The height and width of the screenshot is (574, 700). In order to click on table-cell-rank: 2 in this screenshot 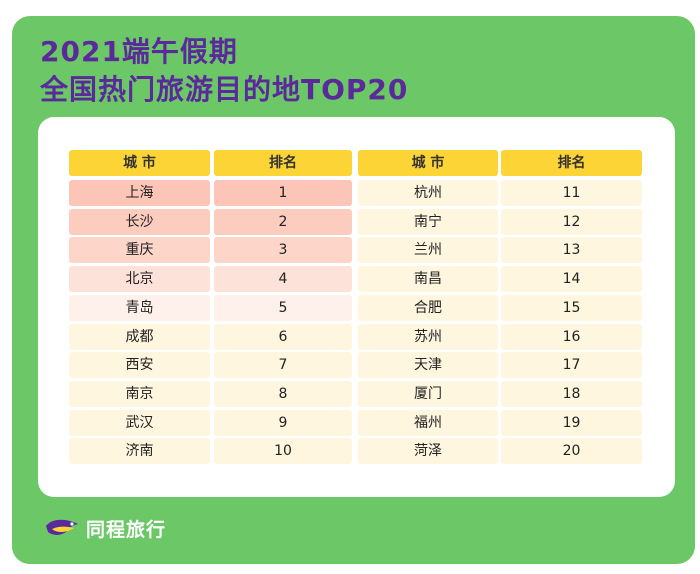, I will do `click(283, 221)`.